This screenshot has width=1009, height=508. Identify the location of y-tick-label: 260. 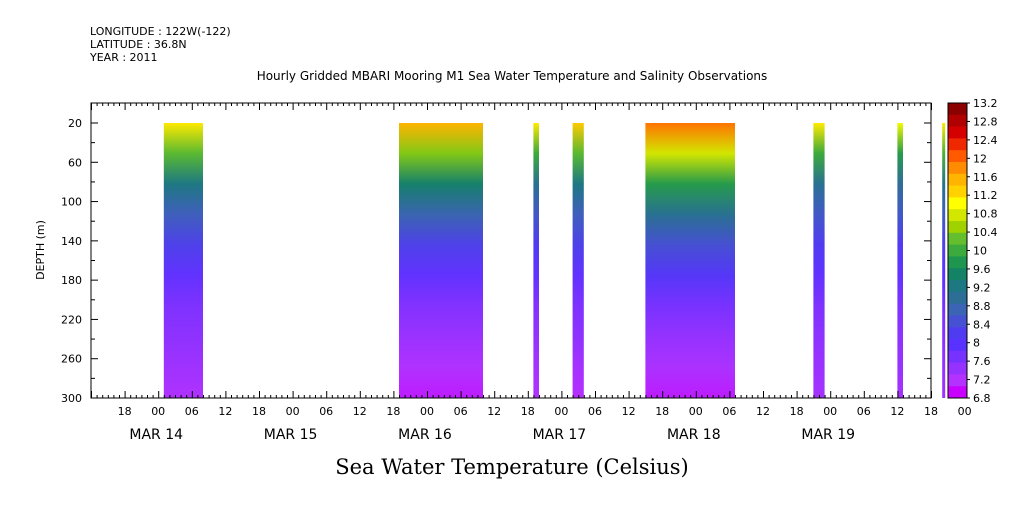
(71, 359).